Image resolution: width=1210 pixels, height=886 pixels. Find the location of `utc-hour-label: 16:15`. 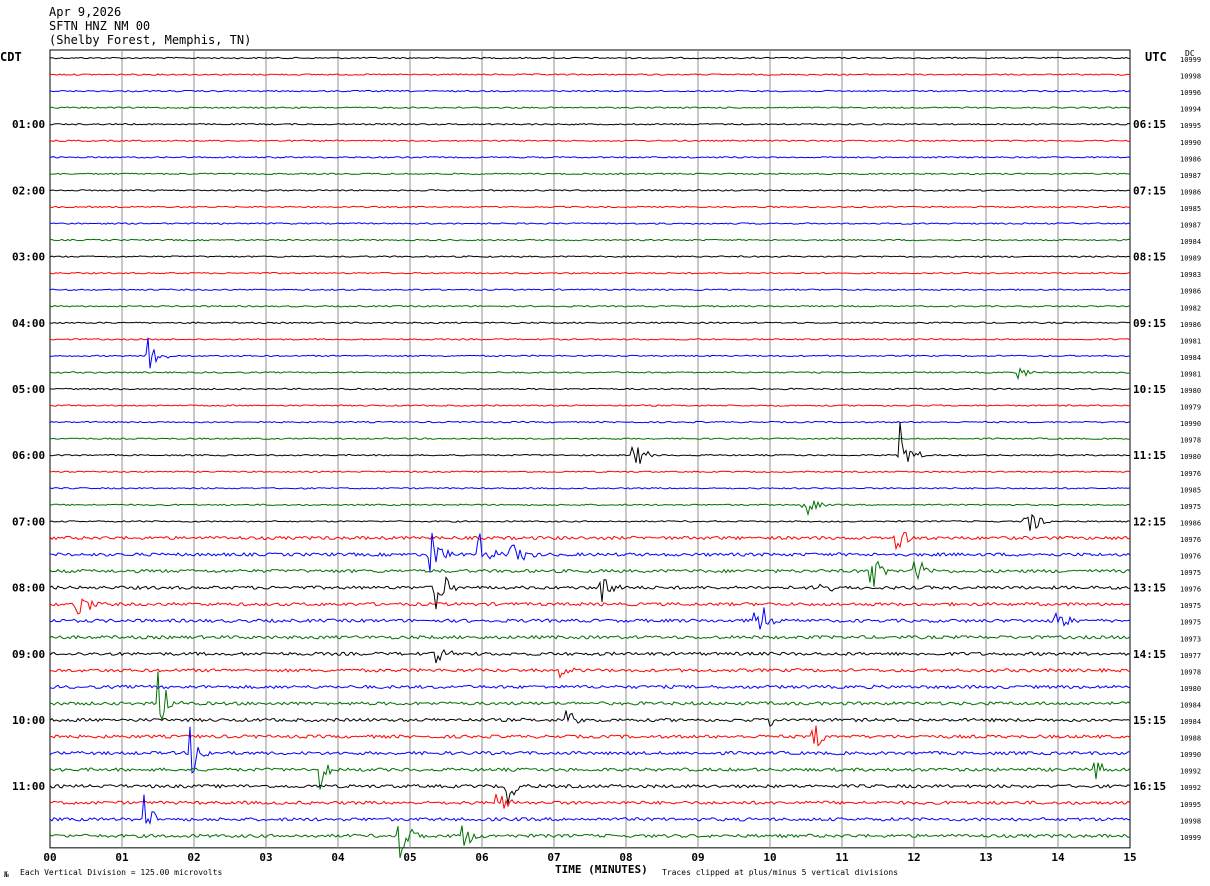

utc-hour-label: 16:15 is located at coordinates (1149, 786).